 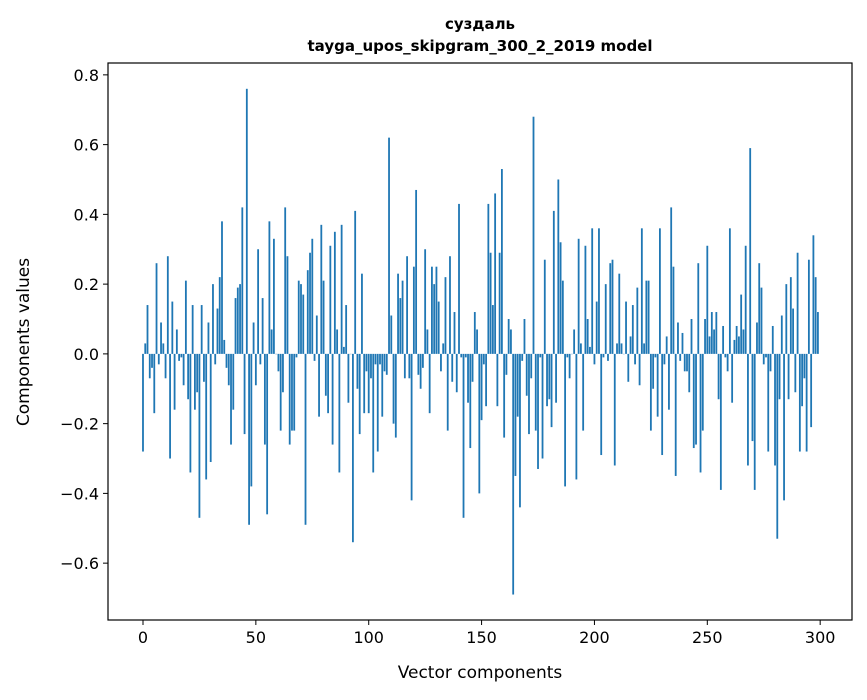 I want to click on x-tick-label: 250, so click(x=707, y=637).